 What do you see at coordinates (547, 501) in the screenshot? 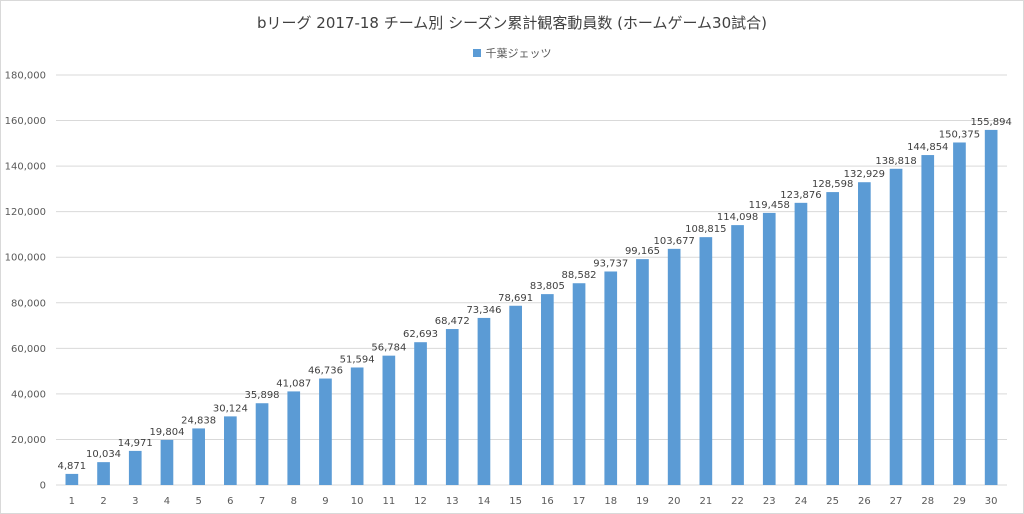
I see `x-tick-label: 16` at bounding box center [547, 501].